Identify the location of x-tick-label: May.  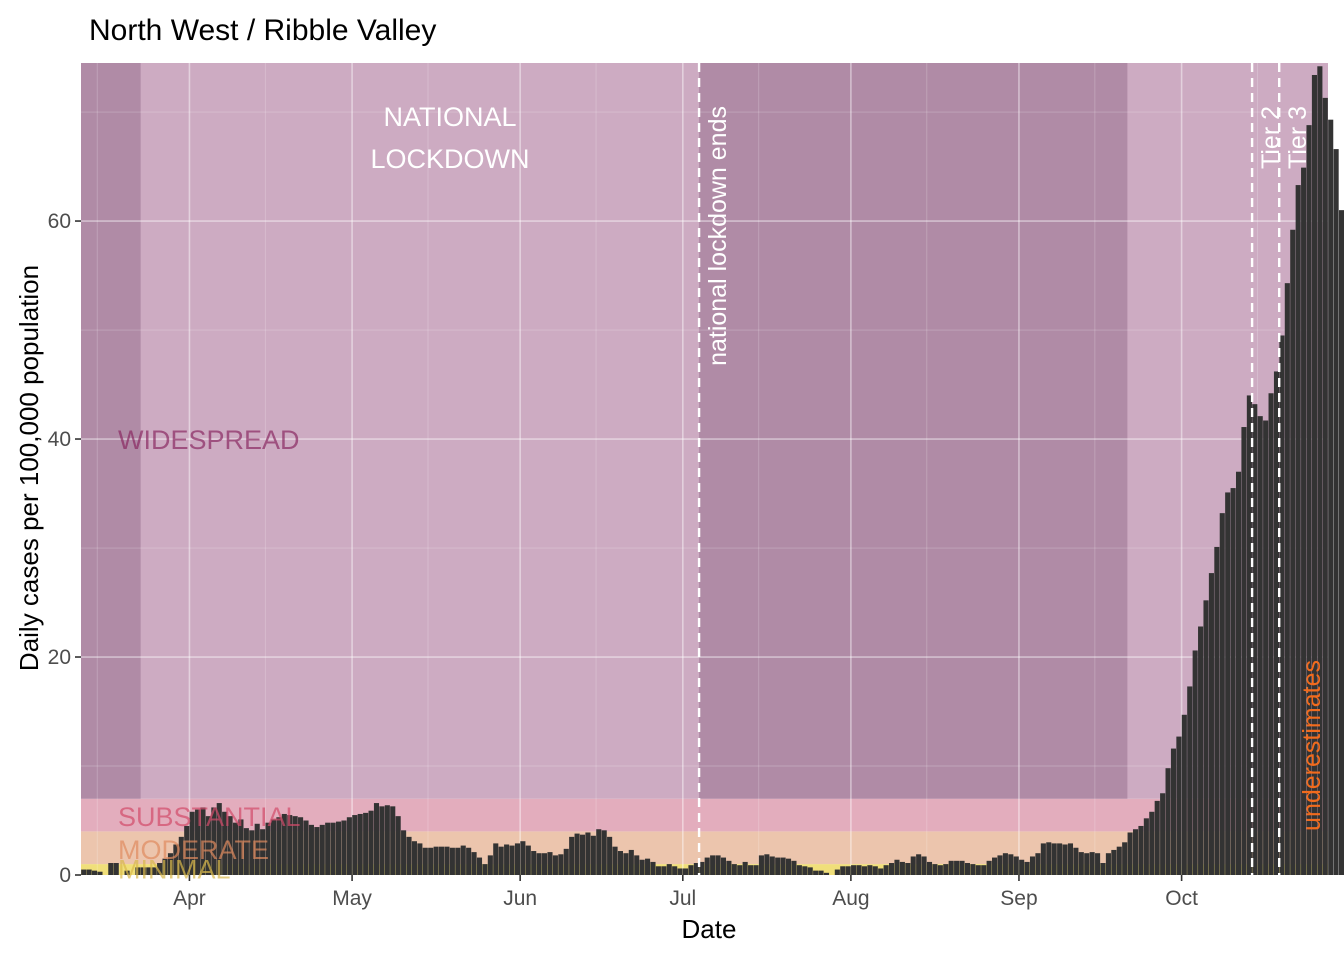
(352, 898).